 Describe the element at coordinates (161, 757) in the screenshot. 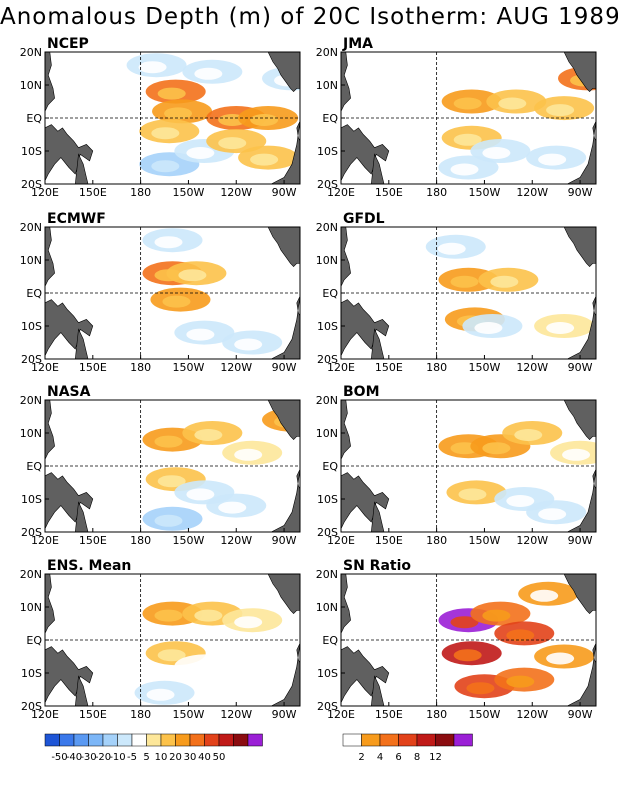

I see `colorbar-label: 10` at that location.